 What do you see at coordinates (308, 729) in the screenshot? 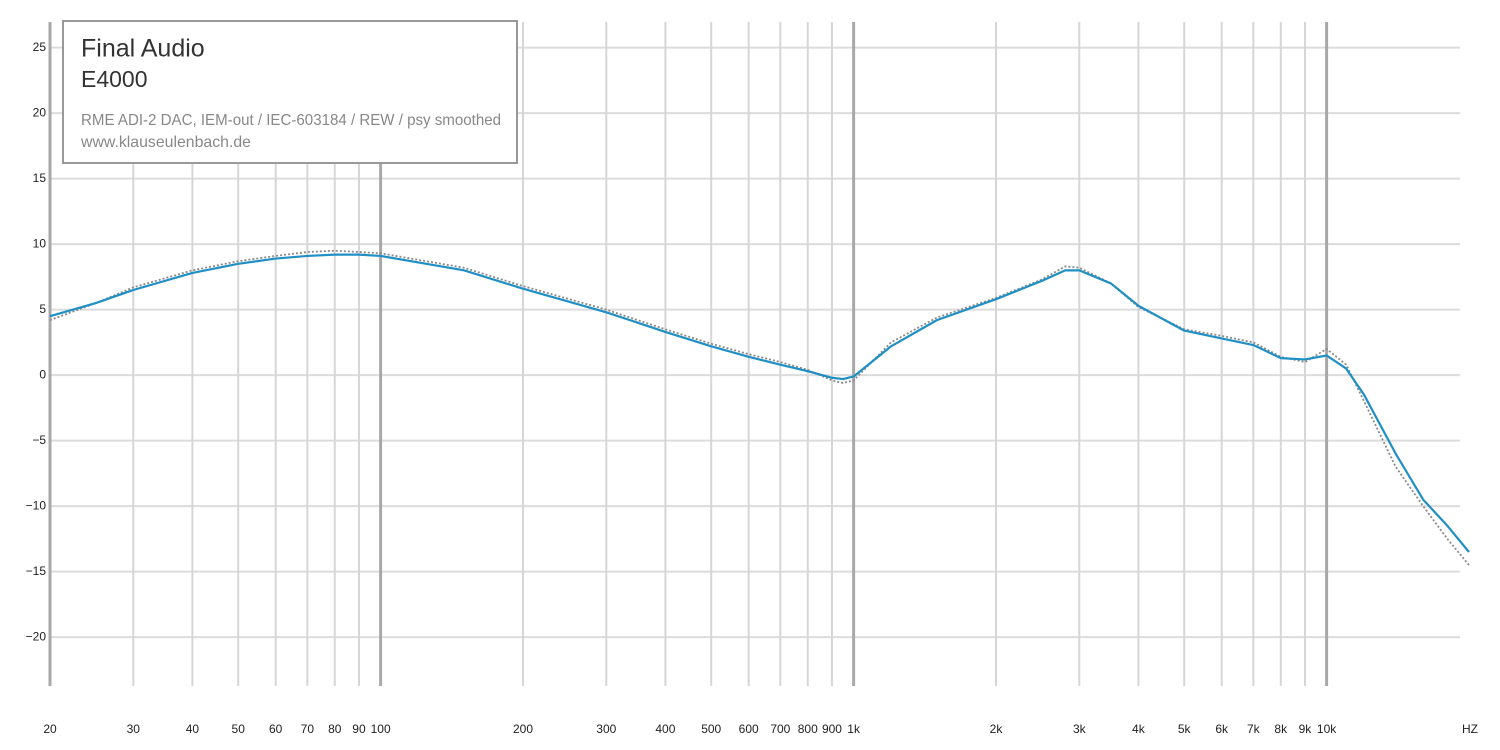
I see `x-tick-label: 70` at bounding box center [308, 729].